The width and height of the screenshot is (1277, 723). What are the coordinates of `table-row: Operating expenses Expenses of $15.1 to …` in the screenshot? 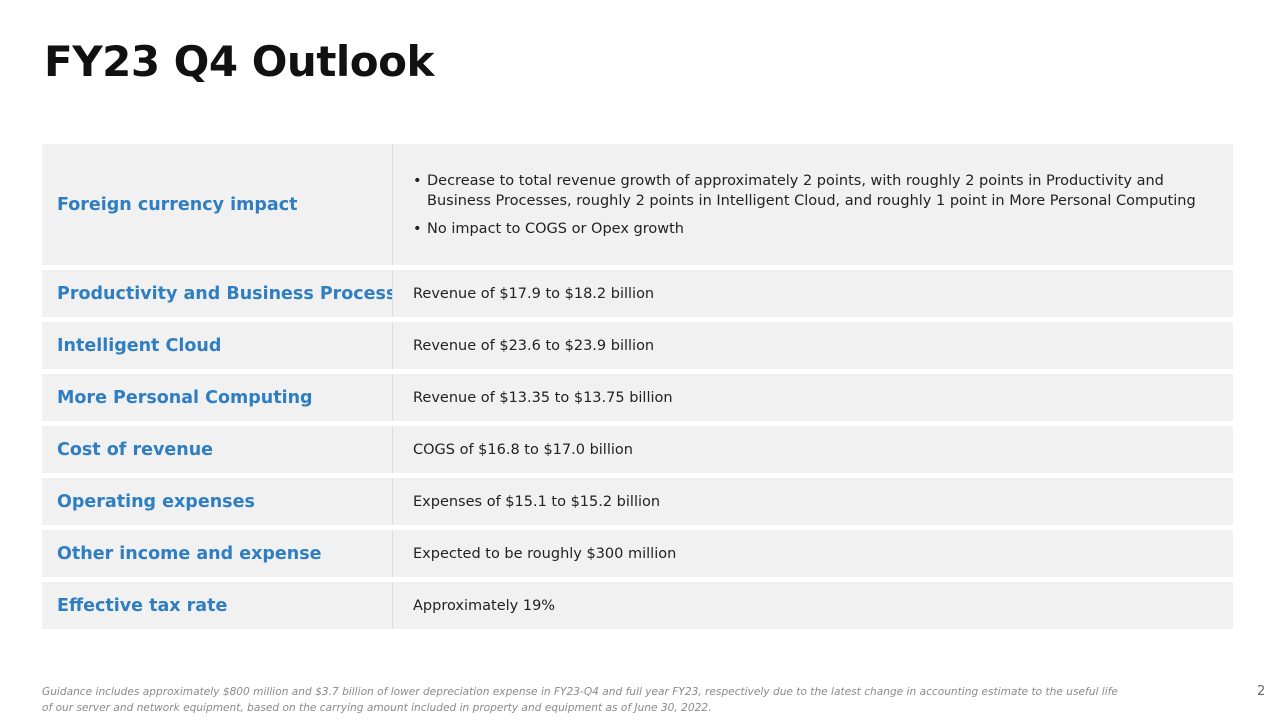 It's located at (637, 501).